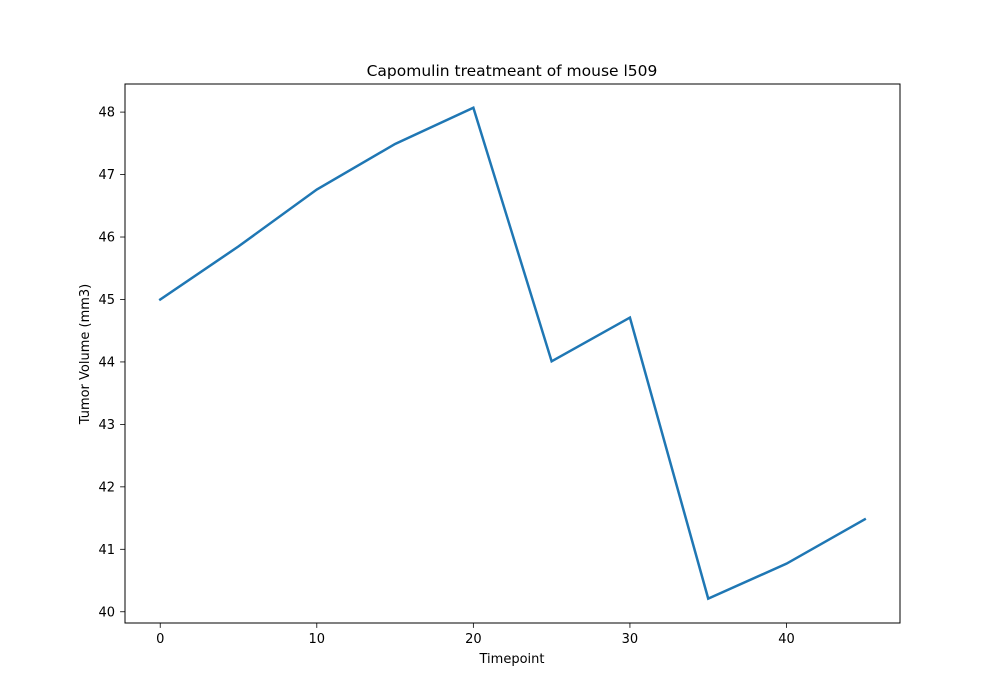 This screenshot has height=700, width=1000. Describe the element at coordinates (106, 362) in the screenshot. I see `y-tick-label: 44` at that location.